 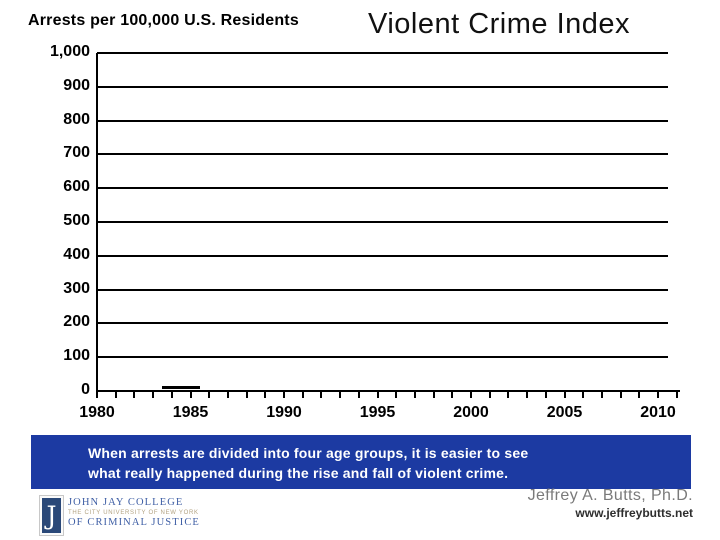 What do you see at coordinates (265, 395) in the screenshot?
I see `x-tick-1989` at bounding box center [265, 395].